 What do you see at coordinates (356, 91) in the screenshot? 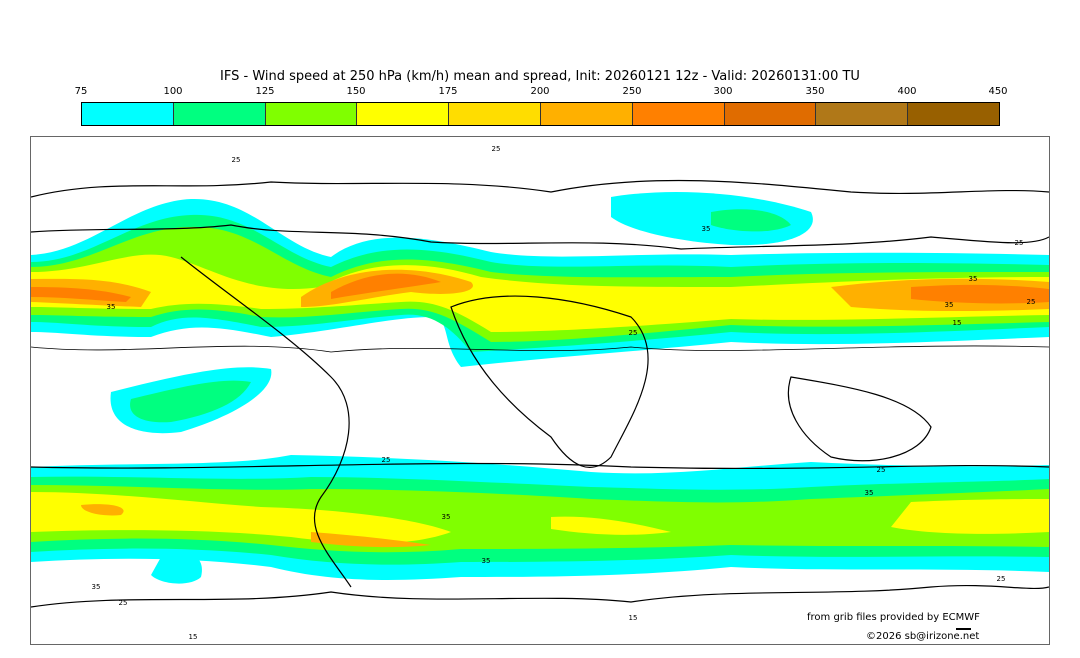
I see `colorbar-tick: 150` at bounding box center [356, 91].